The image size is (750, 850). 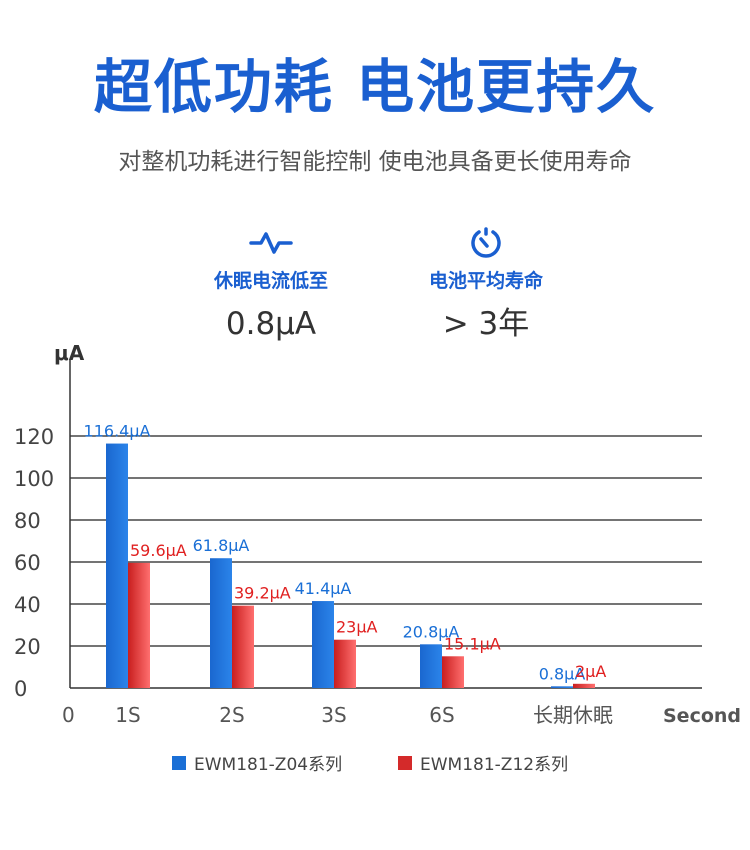 What do you see at coordinates (494, 765) in the screenshot?
I see `legend-label: EWM181-Z12系列` at bounding box center [494, 765].